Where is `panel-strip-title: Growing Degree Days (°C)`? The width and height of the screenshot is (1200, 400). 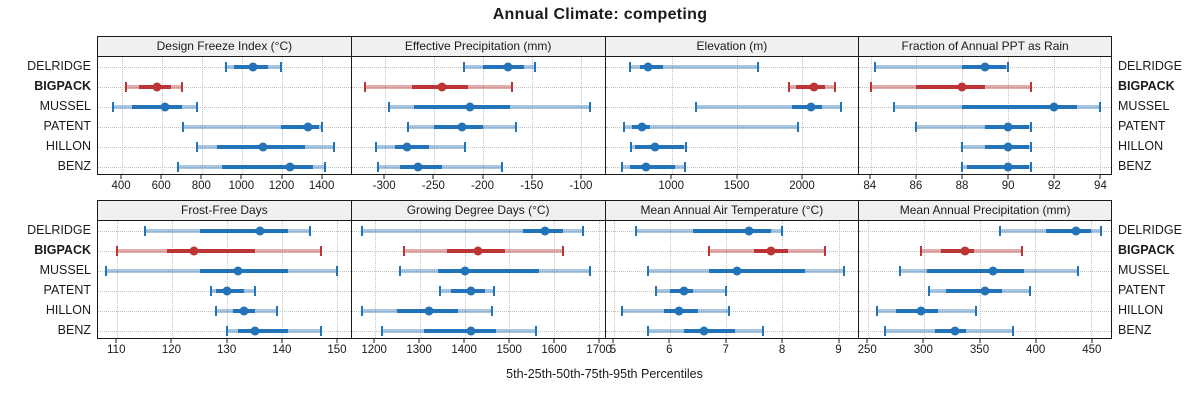
panel-strip-title: Growing Degree Days (°C) is located at coordinates (478, 211).